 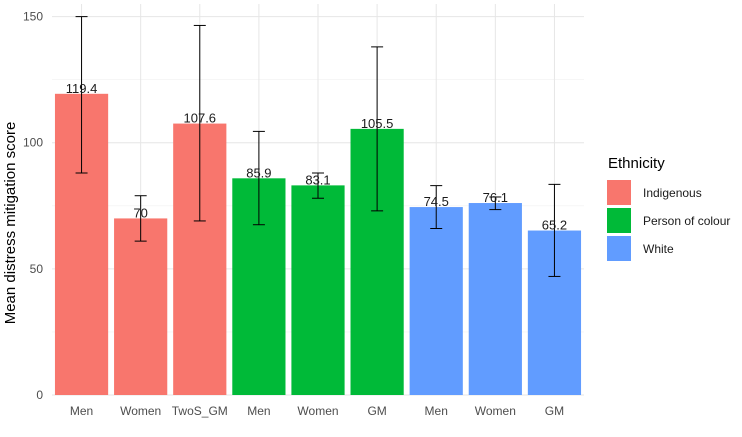 I want to click on y-axis-title: Mean distress mitigation score, so click(x=10, y=223).